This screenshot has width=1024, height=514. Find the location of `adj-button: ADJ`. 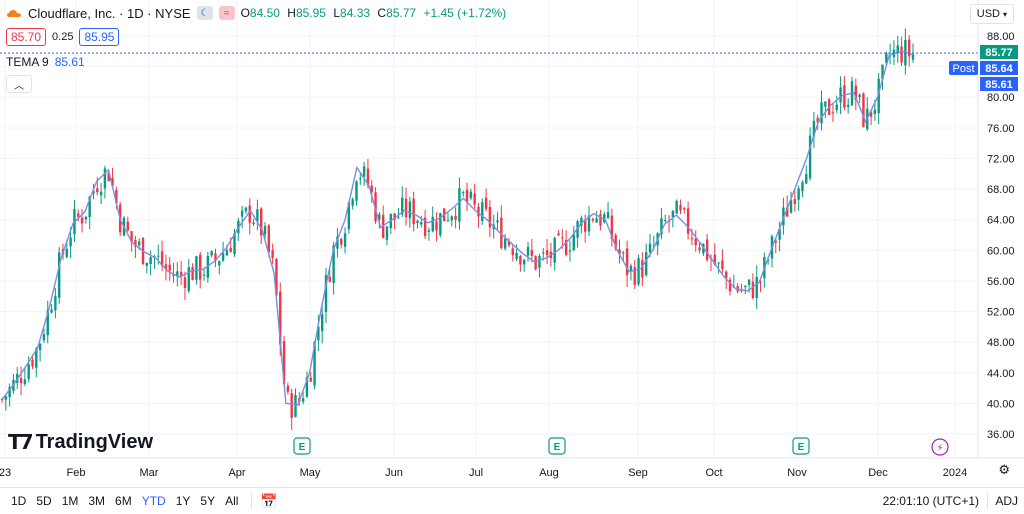

adj-button: ADJ is located at coordinates (1006, 501).